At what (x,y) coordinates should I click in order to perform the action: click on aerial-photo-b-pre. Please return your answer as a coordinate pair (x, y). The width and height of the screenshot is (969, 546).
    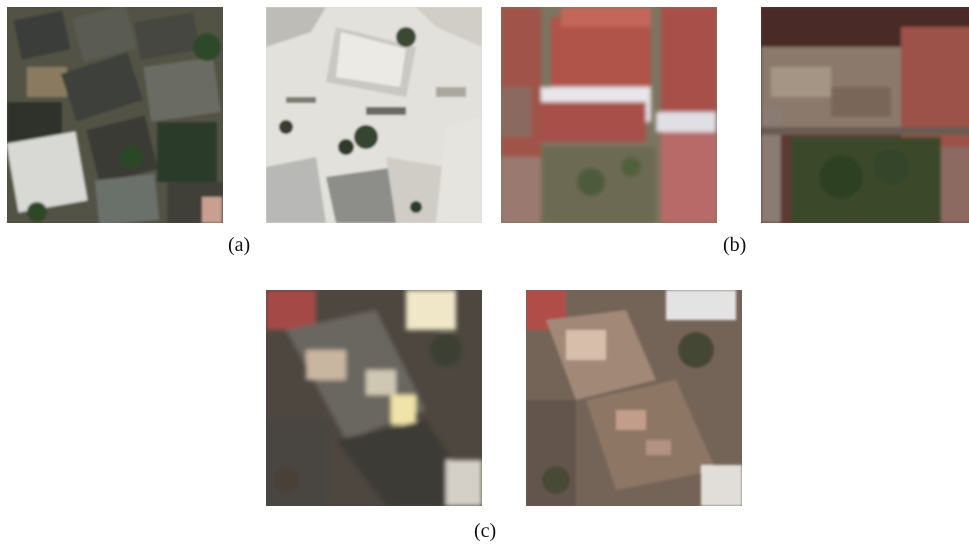
    Looking at the image, I should click on (609, 115).